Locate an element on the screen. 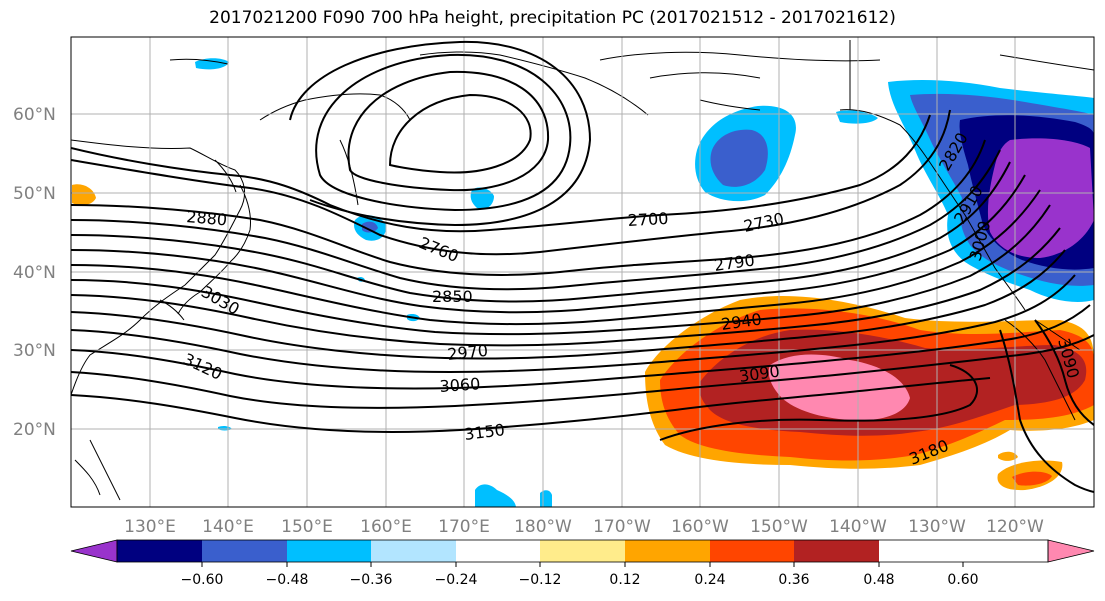 This screenshot has height=601, width=1105. lat-label: 30°N is located at coordinates (34, 351).